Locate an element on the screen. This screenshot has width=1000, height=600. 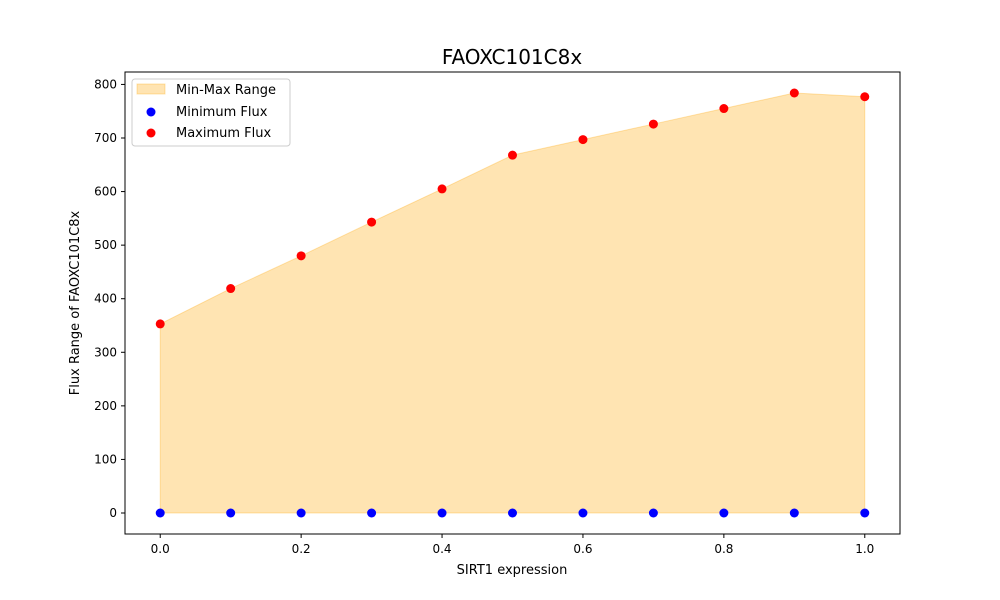
y-tick-label: 100 is located at coordinates (105, 459).